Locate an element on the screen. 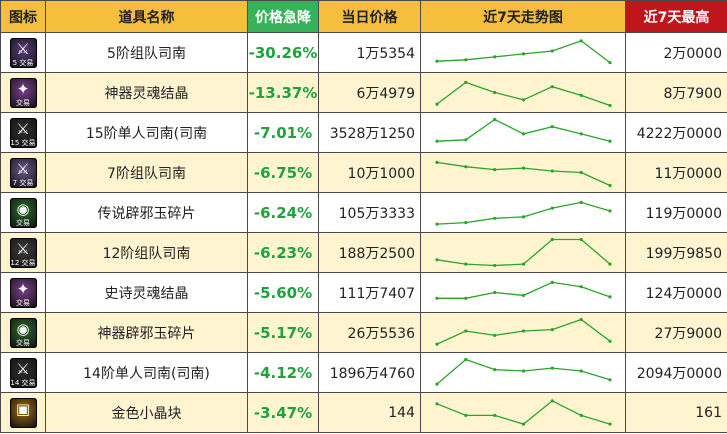  table-row: ◉ 交易 神器辟邪玉碎片 -5.17% 26万5536 27万9000 is located at coordinates (363, 332).